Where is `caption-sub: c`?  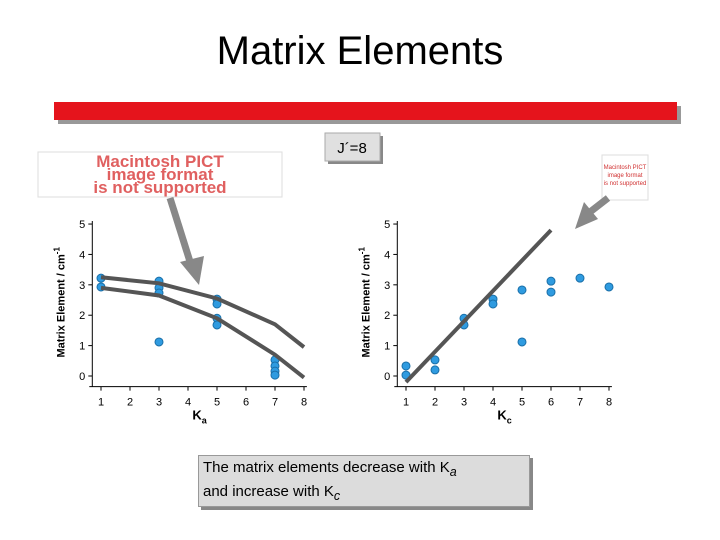 caption-sub: c is located at coordinates (337, 496).